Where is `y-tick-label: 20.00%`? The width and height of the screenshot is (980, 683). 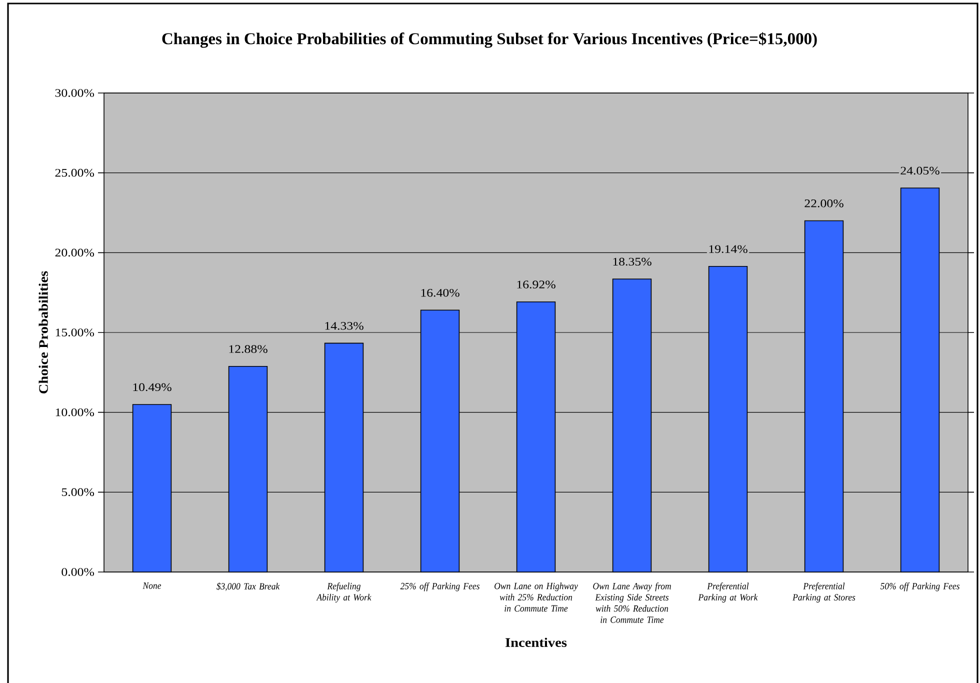 y-tick-label: 20.00% is located at coordinates (74, 252).